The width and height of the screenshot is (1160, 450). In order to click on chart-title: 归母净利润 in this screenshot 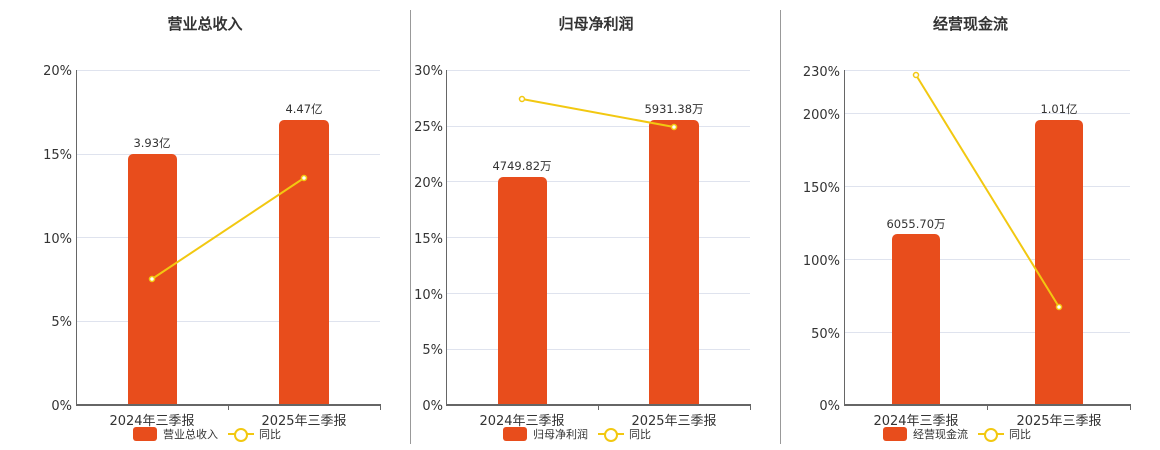, I will do `click(596, 24)`.